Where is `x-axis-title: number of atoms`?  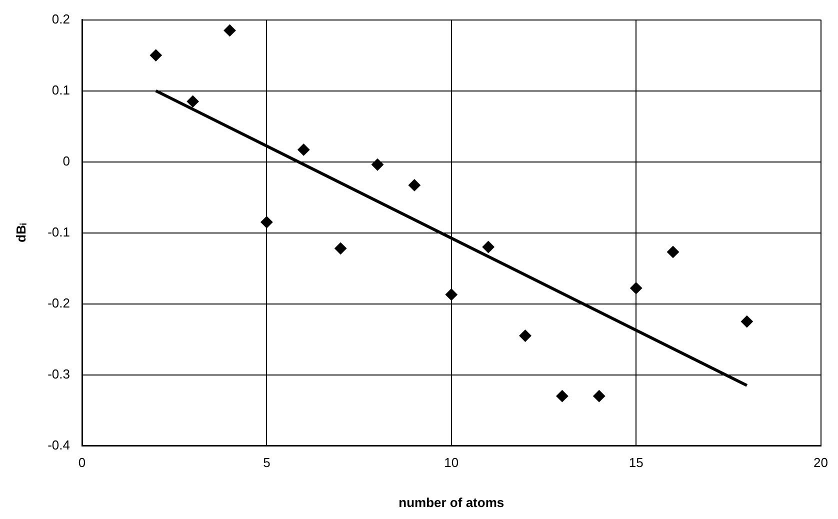
x-axis-title: number of atoms is located at coordinates (451, 502).